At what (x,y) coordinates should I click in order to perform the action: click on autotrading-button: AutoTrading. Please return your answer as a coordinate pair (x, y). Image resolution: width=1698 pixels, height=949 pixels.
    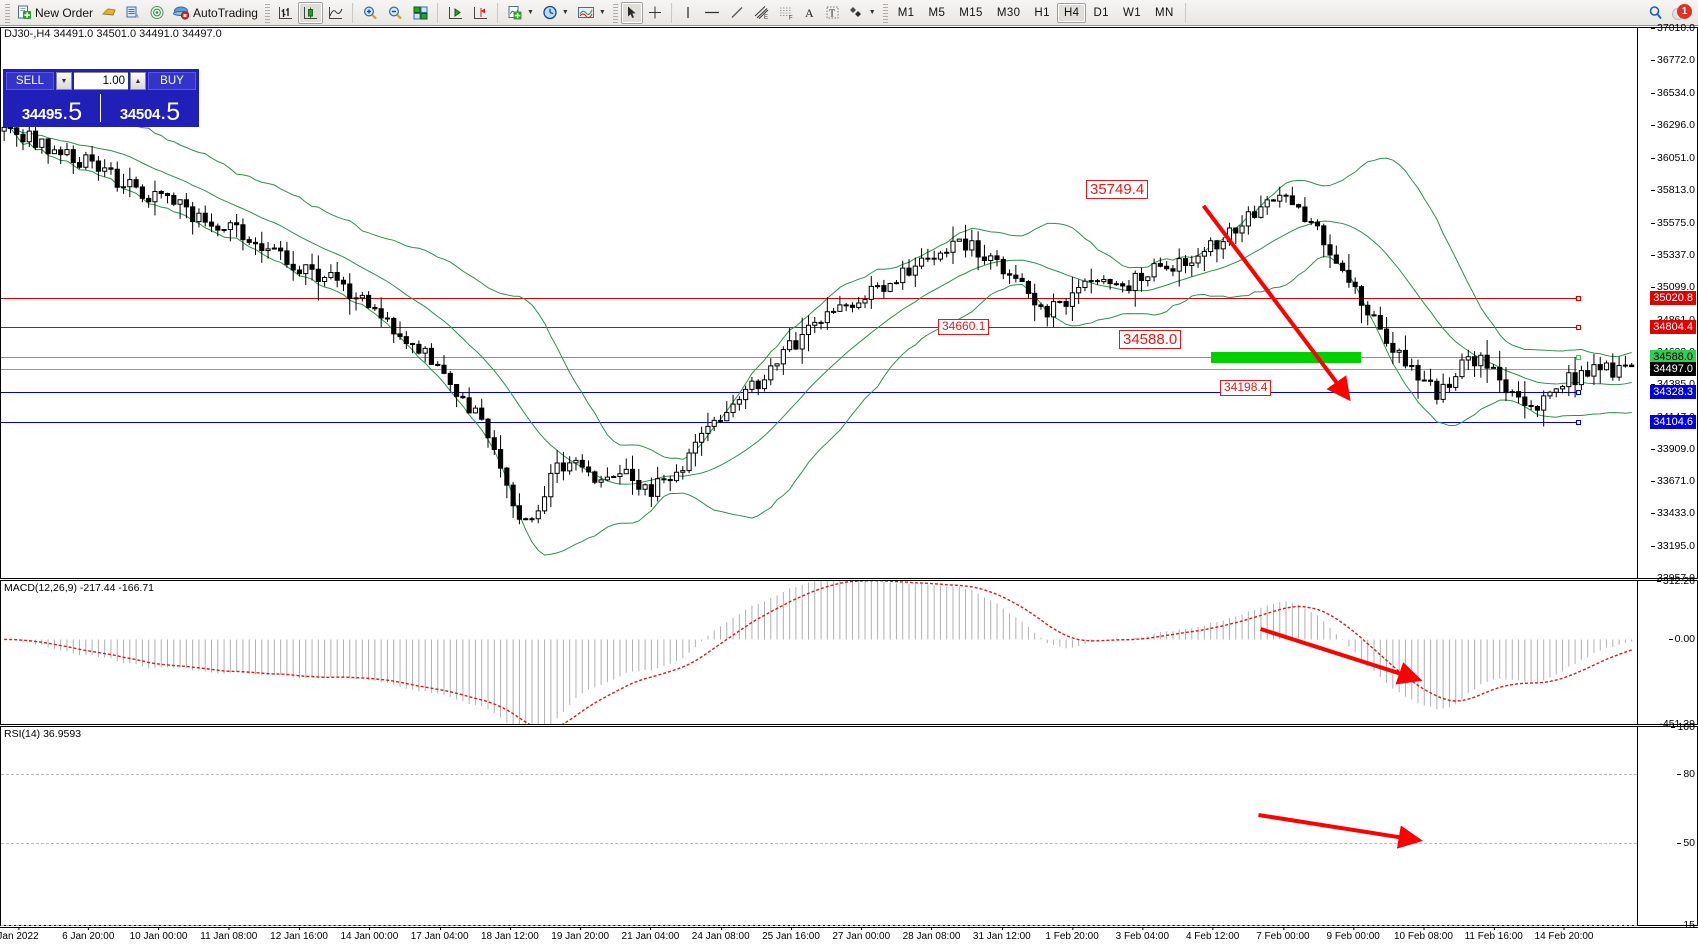
    Looking at the image, I should click on (215, 13).